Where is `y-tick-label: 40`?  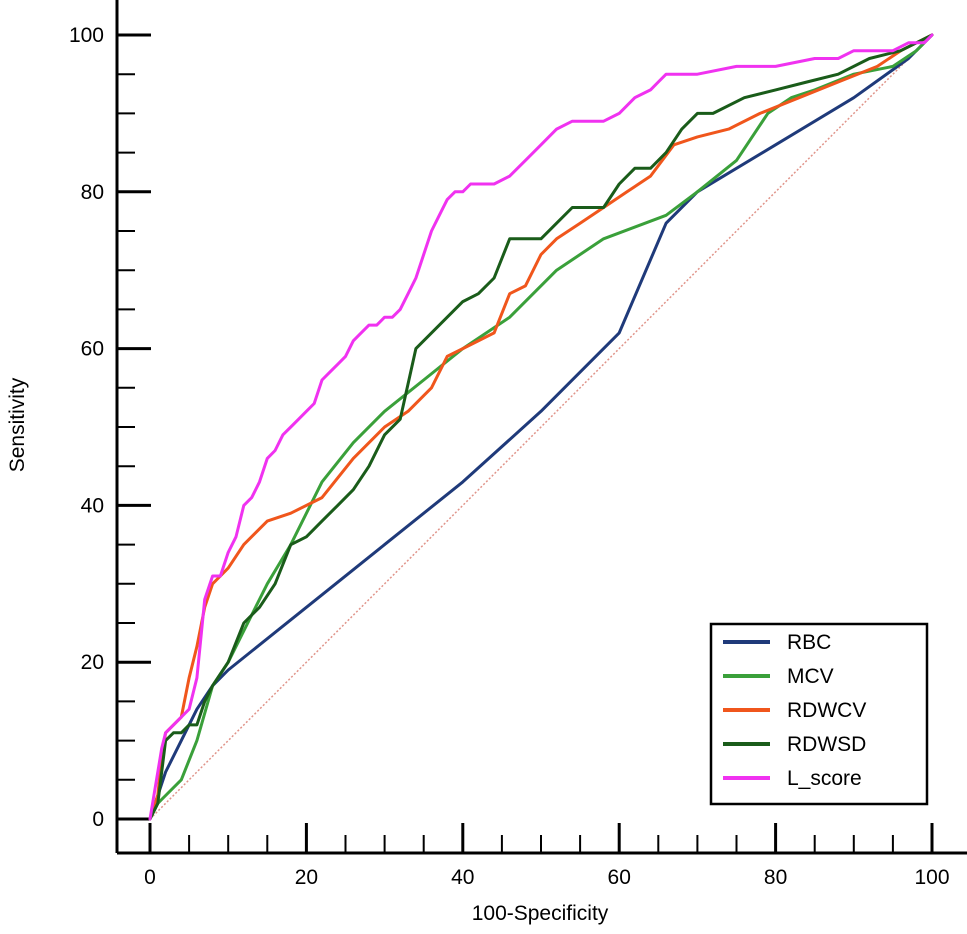 y-tick-label: 40 is located at coordinates (92, 505).